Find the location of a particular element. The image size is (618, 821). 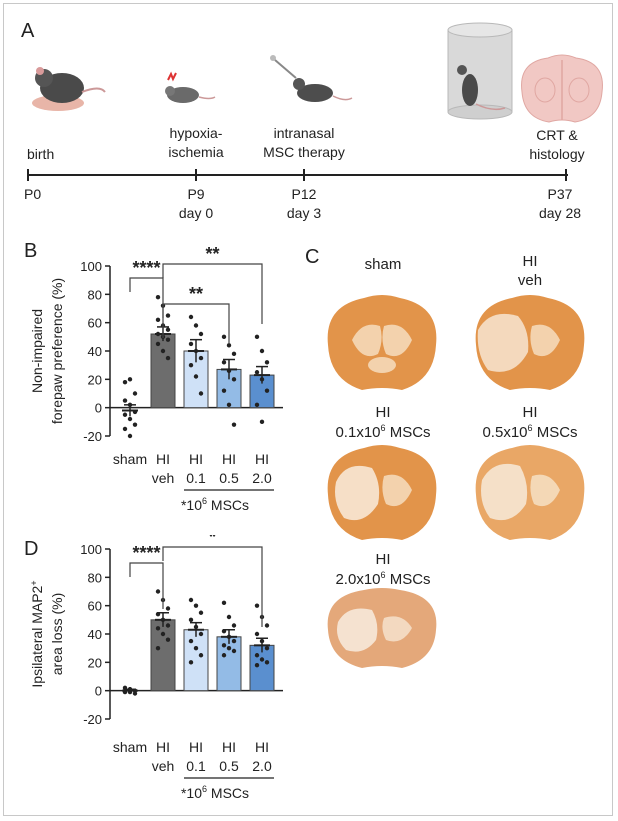

event-msc-line1: intranasal is located at coordinates (304, 133).